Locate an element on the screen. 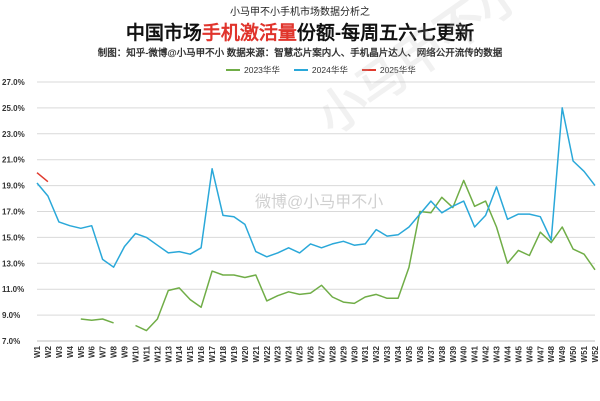  top-caption: 小马甲不小手机市场数据分析之 is located at coordinates (300, 12).